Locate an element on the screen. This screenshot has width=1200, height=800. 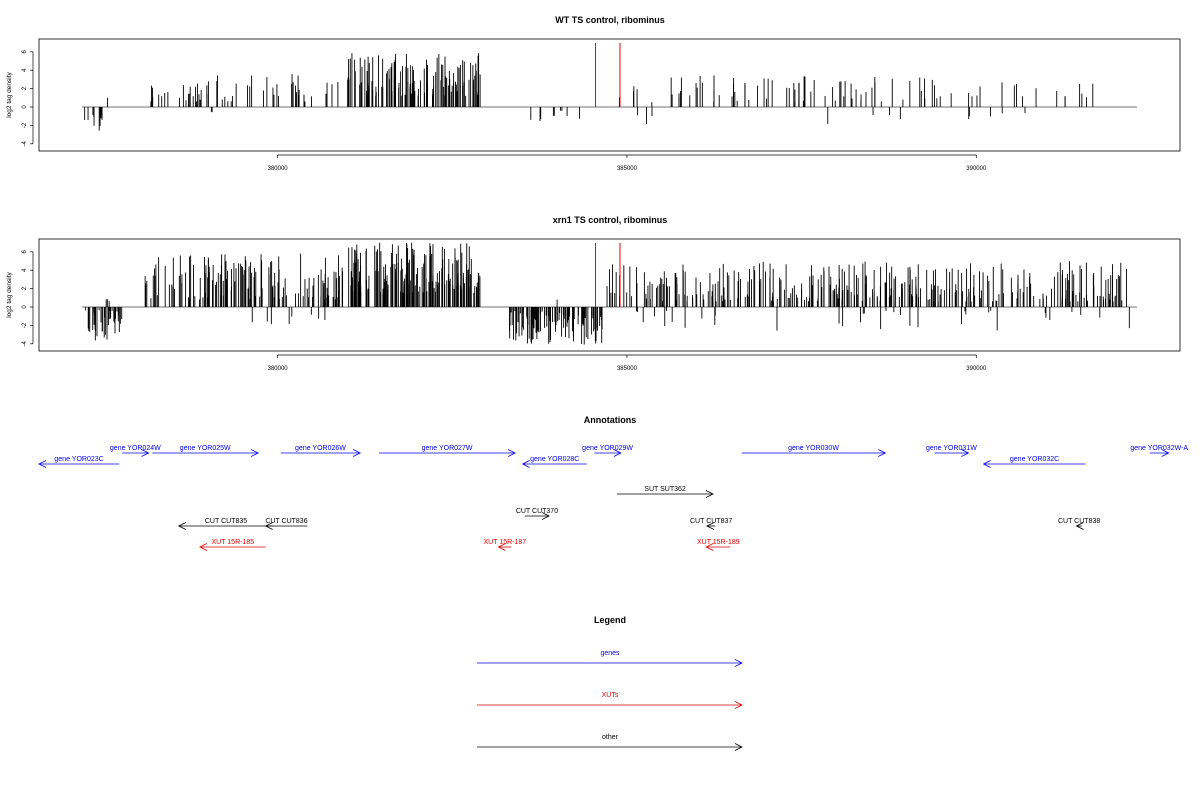
annotation-label: gene YOR031W is located at coordinates (951, 448).